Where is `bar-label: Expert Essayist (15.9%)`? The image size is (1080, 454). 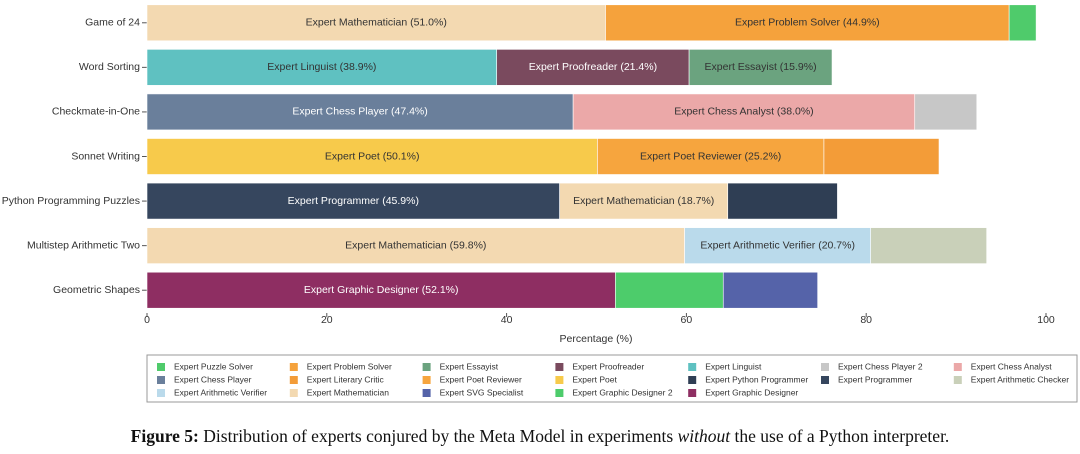 bar-label: Expert Essayist (15.9%) is located at coordinates (761, 67).